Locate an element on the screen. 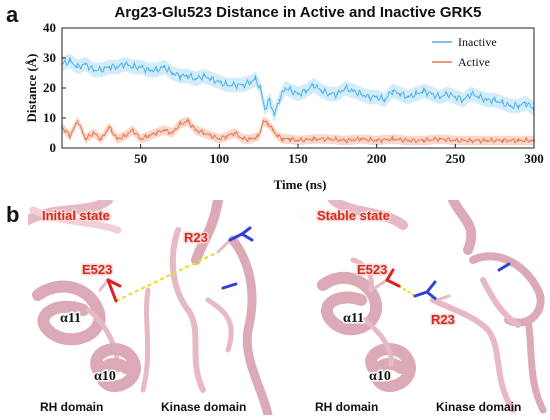 The image size is (550, 420). x-tick-label: 150 is located at coordinates (298, 158).